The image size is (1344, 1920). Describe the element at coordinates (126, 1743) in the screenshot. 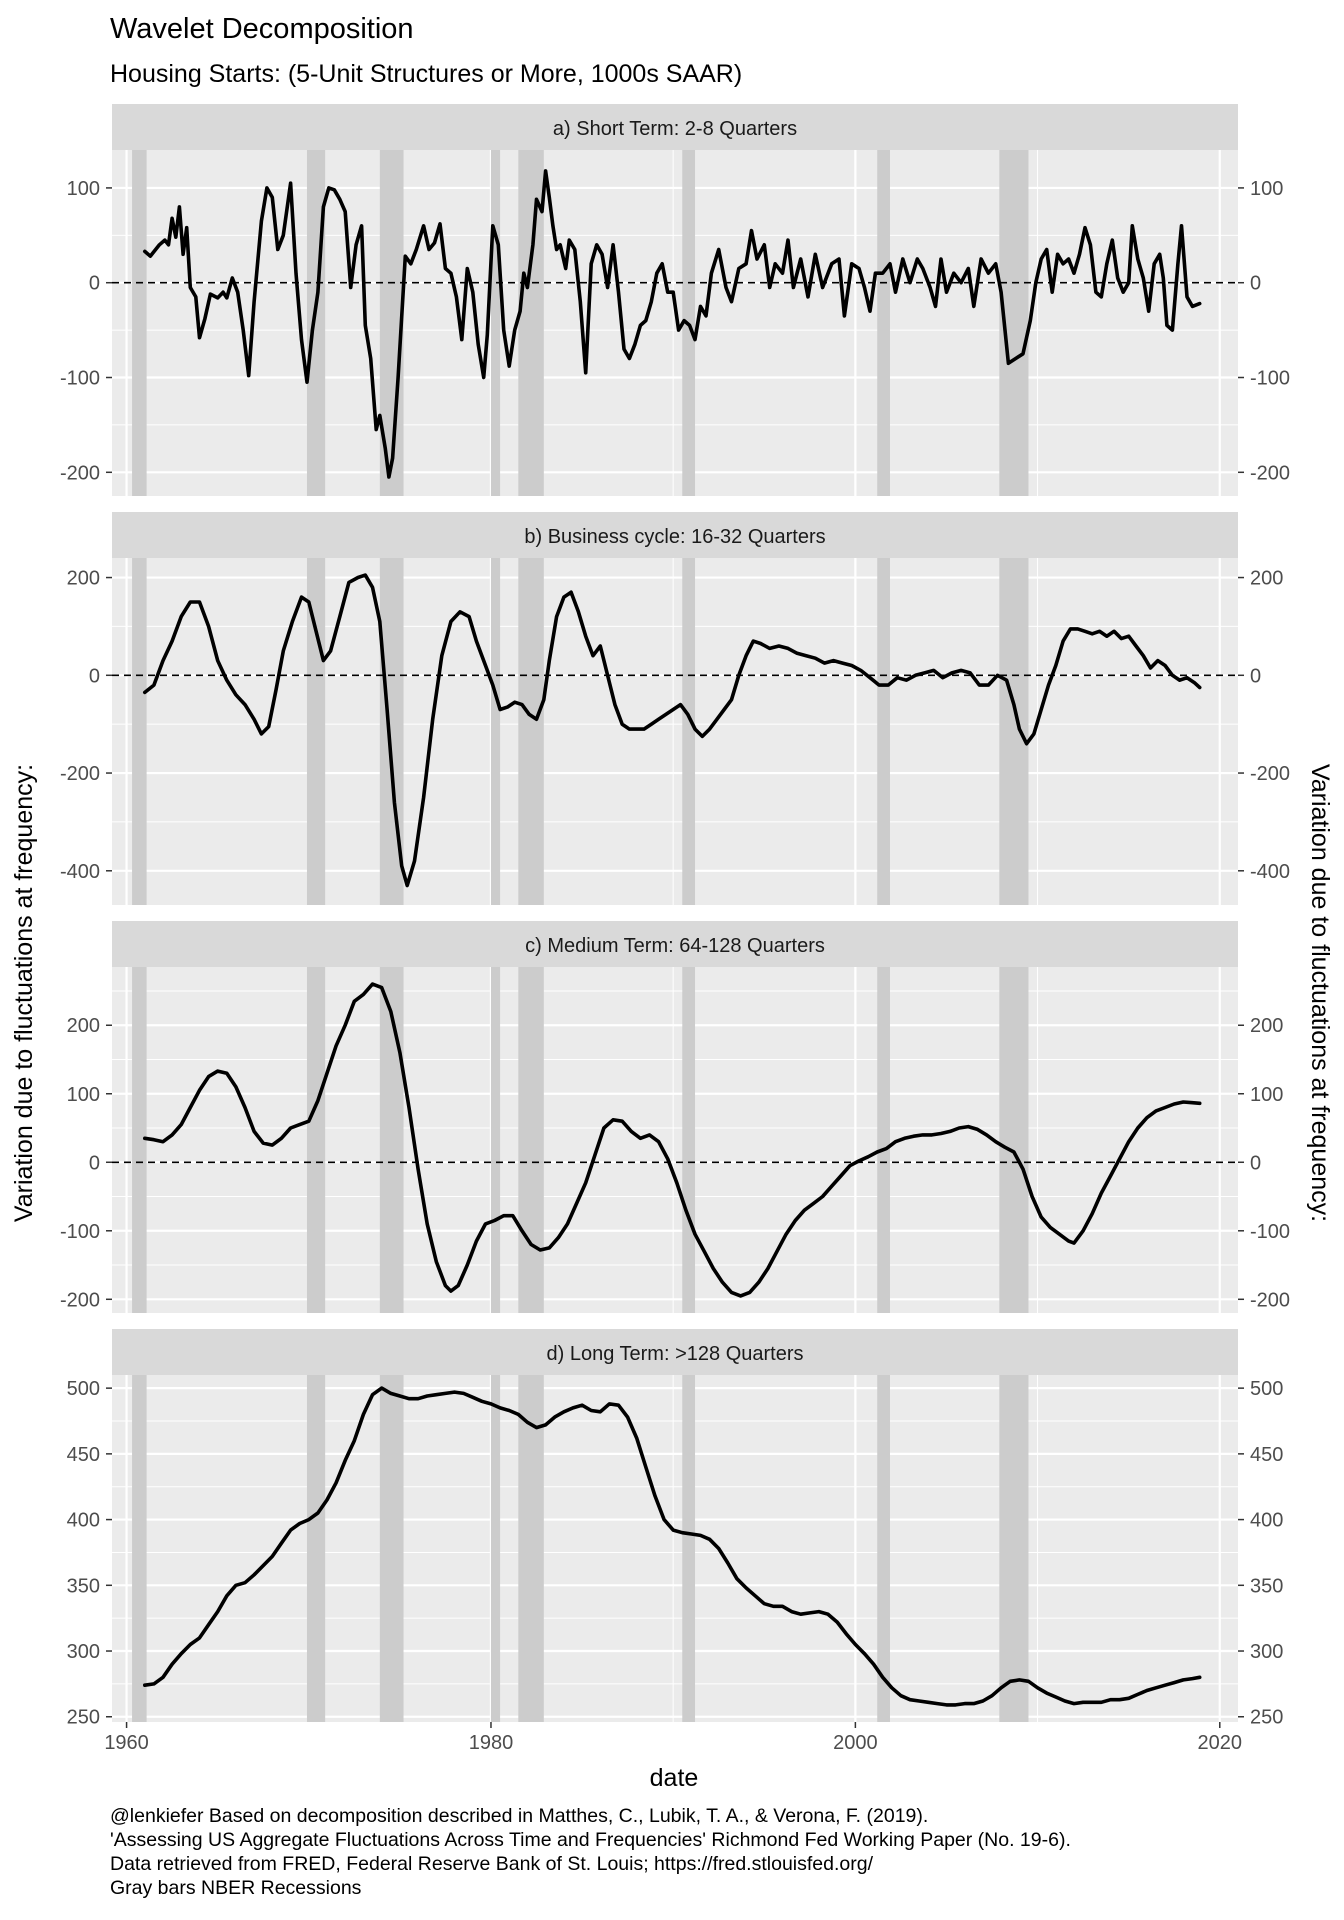

I see `x-tick-label: 1960` at that location.